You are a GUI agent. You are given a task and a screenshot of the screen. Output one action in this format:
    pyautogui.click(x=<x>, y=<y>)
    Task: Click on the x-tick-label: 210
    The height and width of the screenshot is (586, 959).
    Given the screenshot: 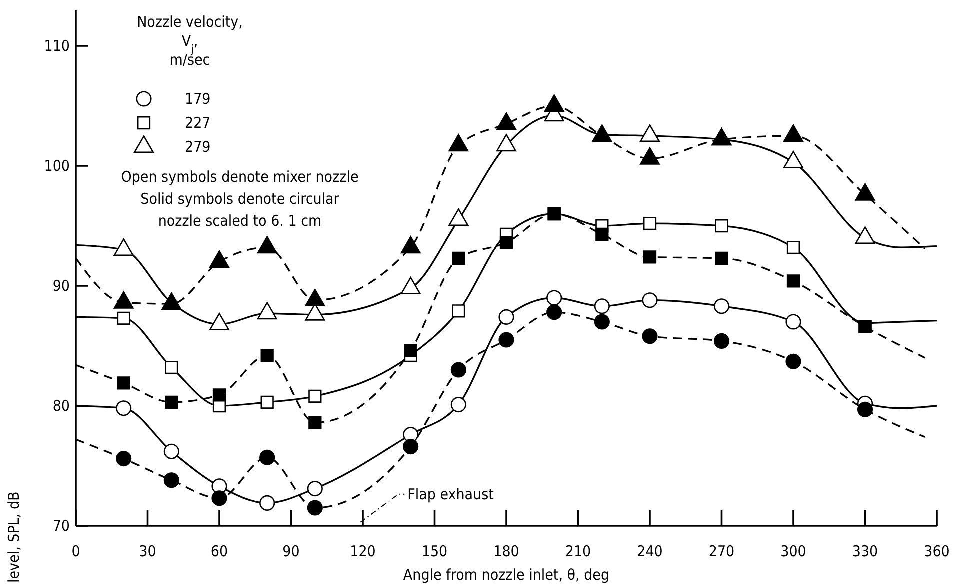 What is the action you would take?
    pyautogui.click(x=578, y=551)
    